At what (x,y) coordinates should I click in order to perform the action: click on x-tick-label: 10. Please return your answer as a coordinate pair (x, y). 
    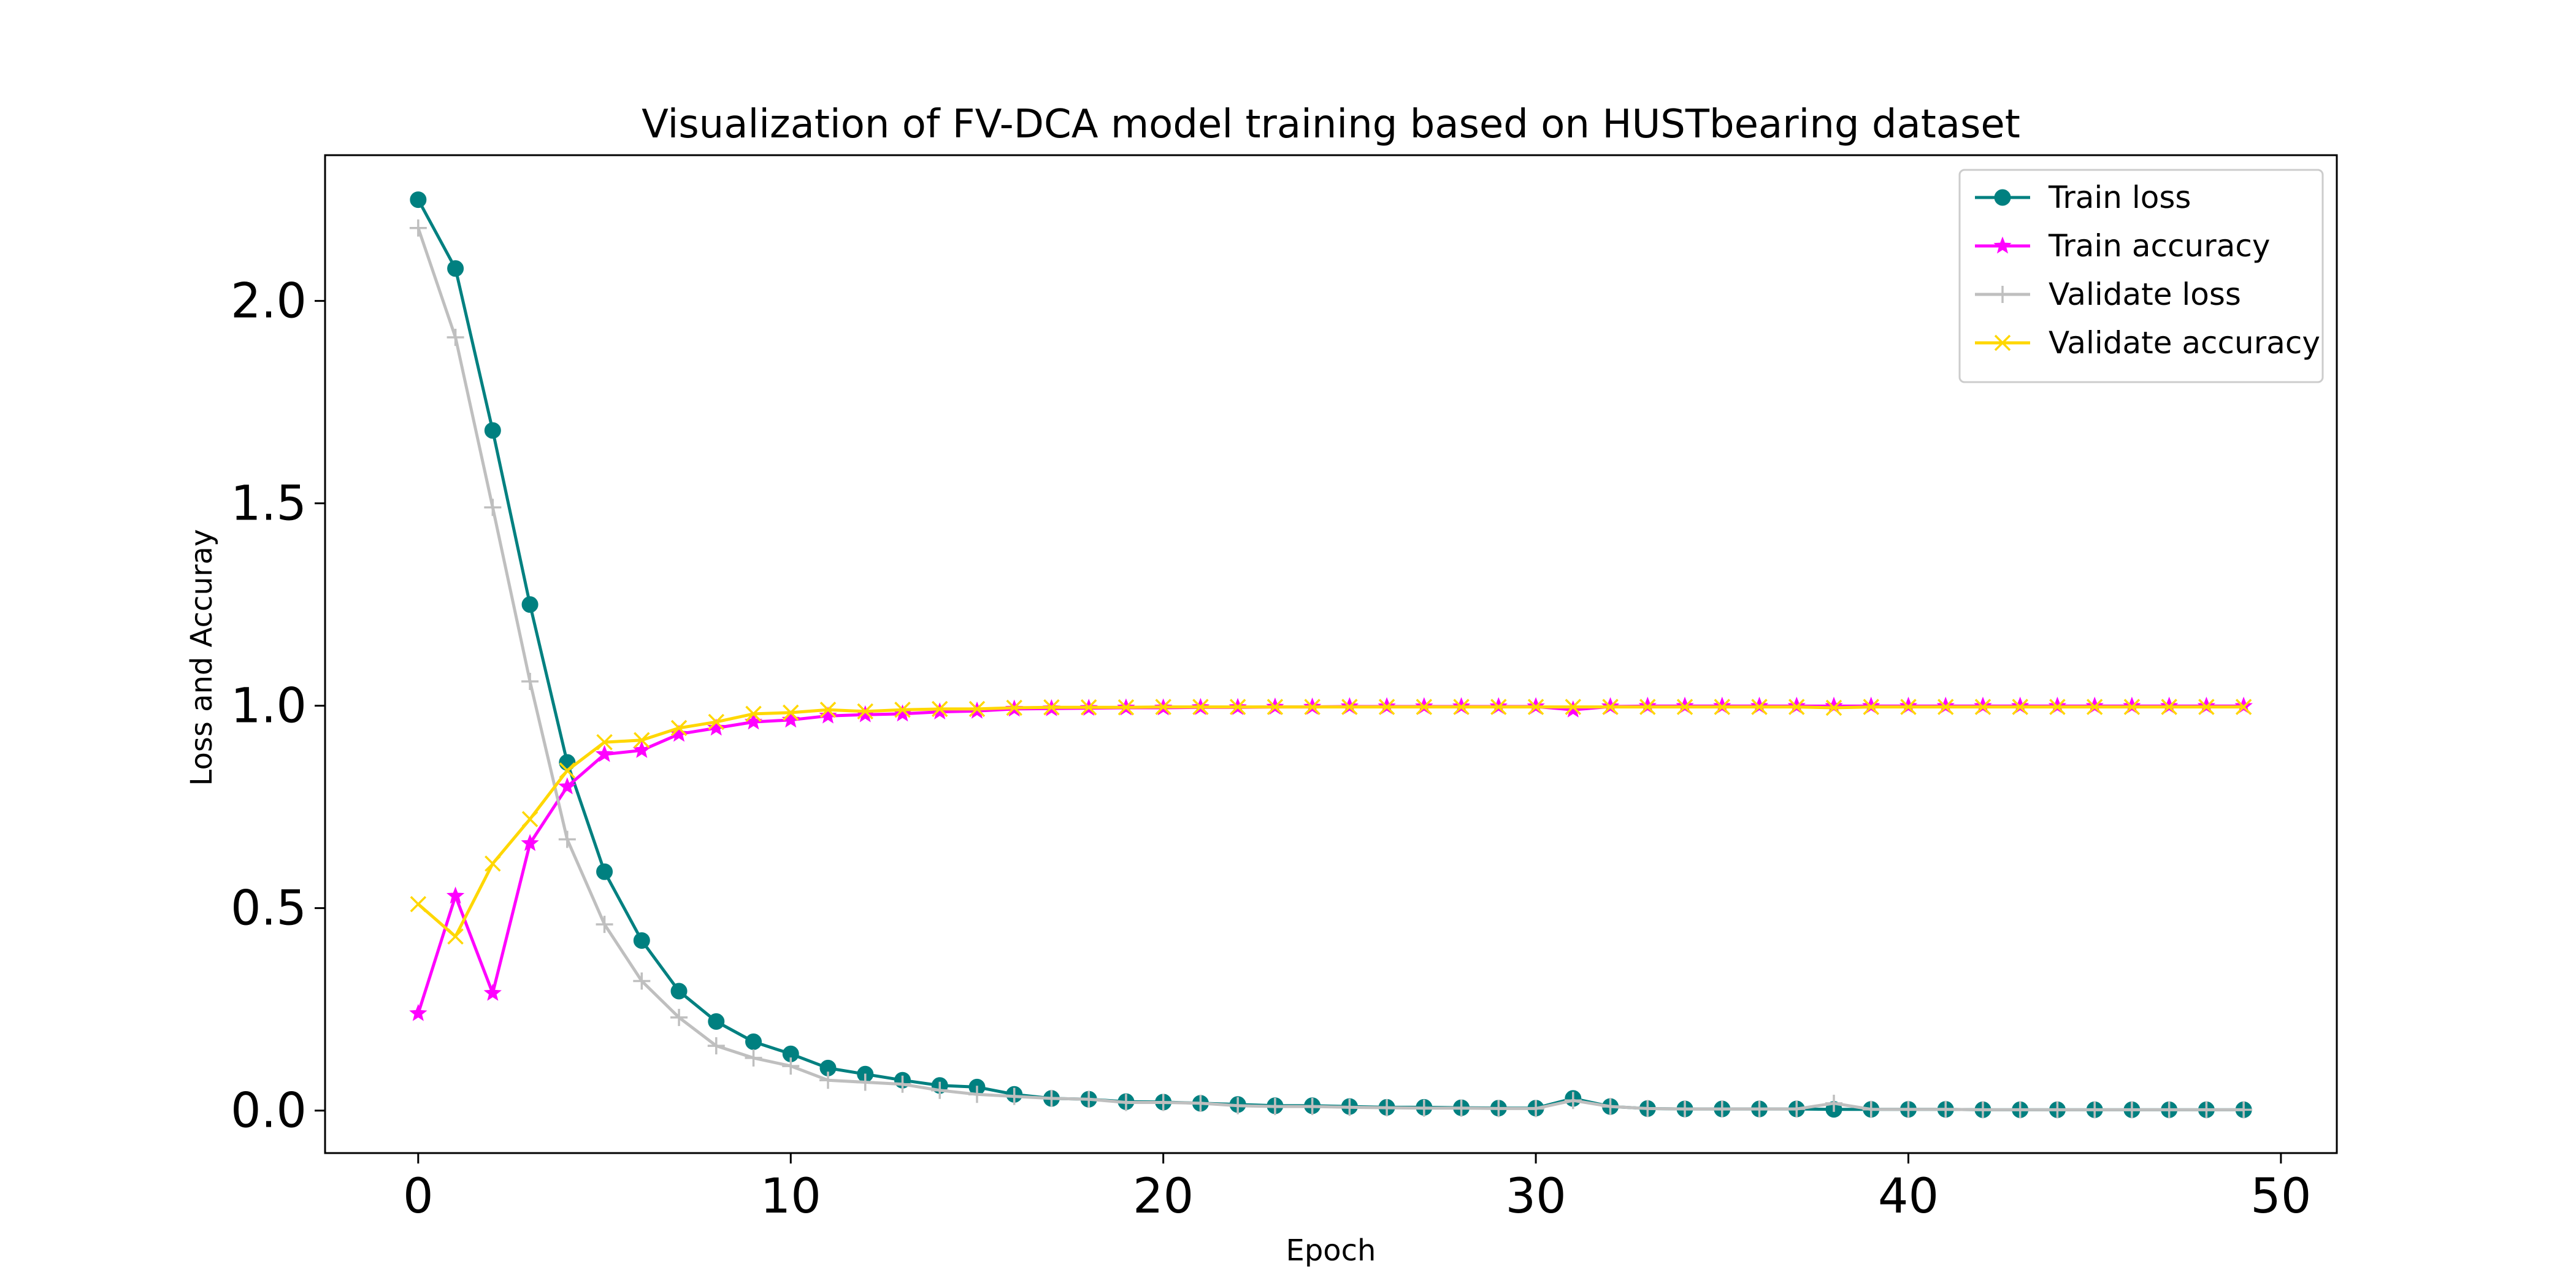
    Looking at the image, I should click on (791, 1196).